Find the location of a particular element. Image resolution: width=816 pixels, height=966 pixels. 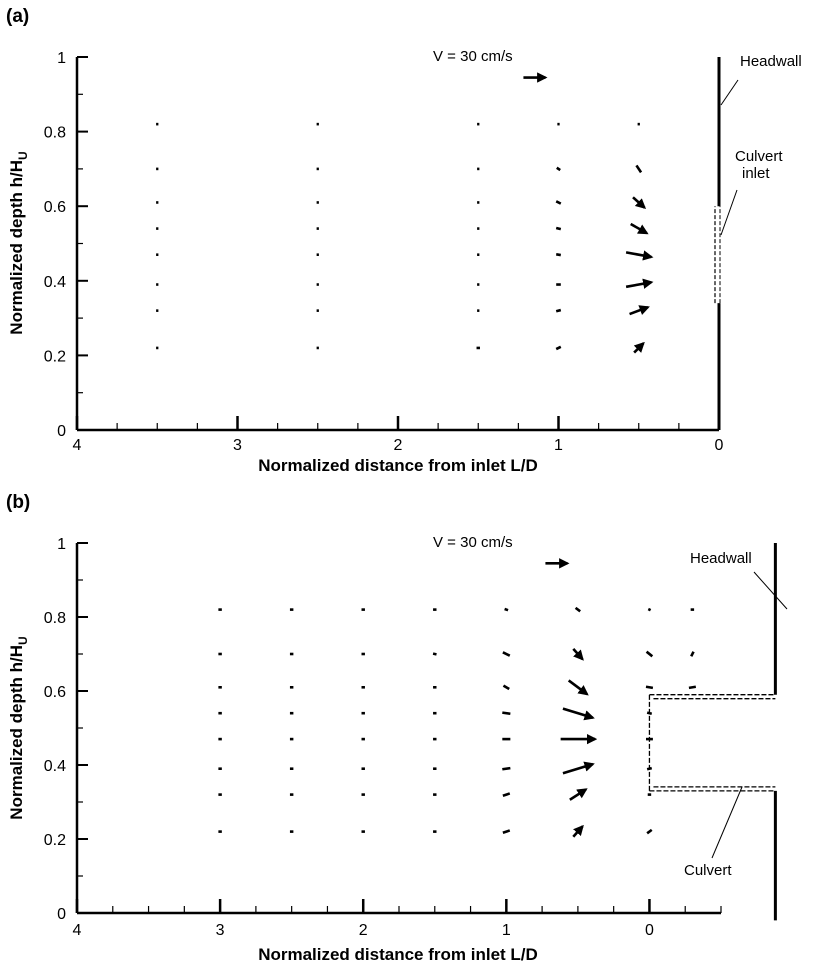

culvert-label: Culvert is located at coordinates (708, 870).